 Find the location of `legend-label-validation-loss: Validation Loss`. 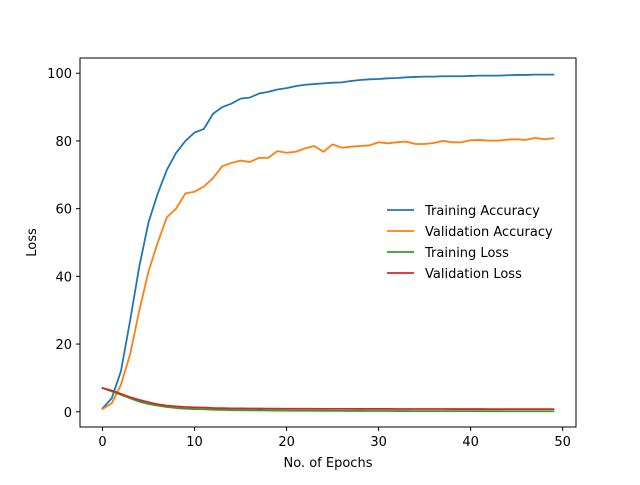

legend-label-validation-loss: Validation Loss is located at coordinates (473, 274).